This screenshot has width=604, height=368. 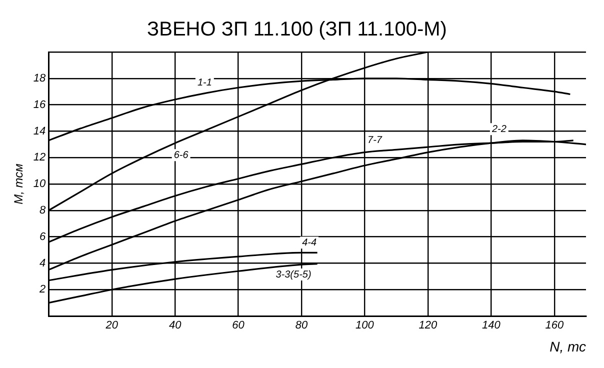 What do you see at coordinates (43, 210) in the screenshot?
I see `y-tick-label: 8` at bounding box center [43, 210].